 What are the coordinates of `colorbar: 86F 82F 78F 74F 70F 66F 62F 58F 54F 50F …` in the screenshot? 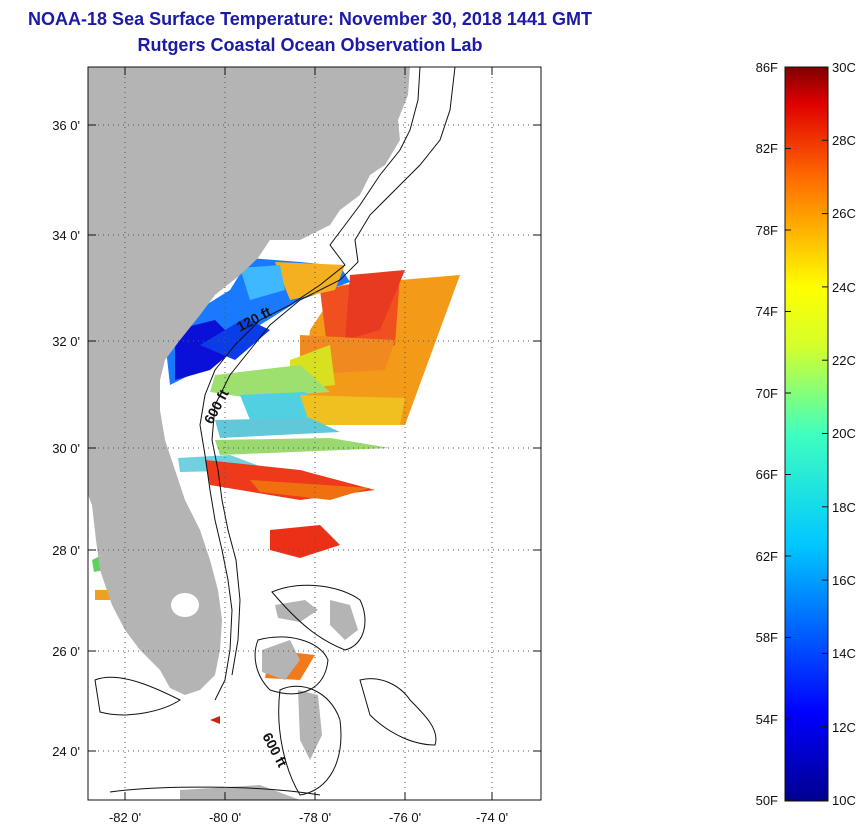 It's located at (806, 434).